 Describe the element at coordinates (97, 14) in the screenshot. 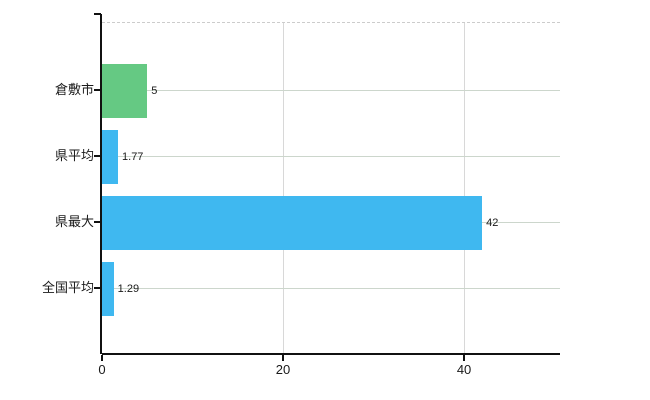

I see `y-axis-end-tick` at that location.